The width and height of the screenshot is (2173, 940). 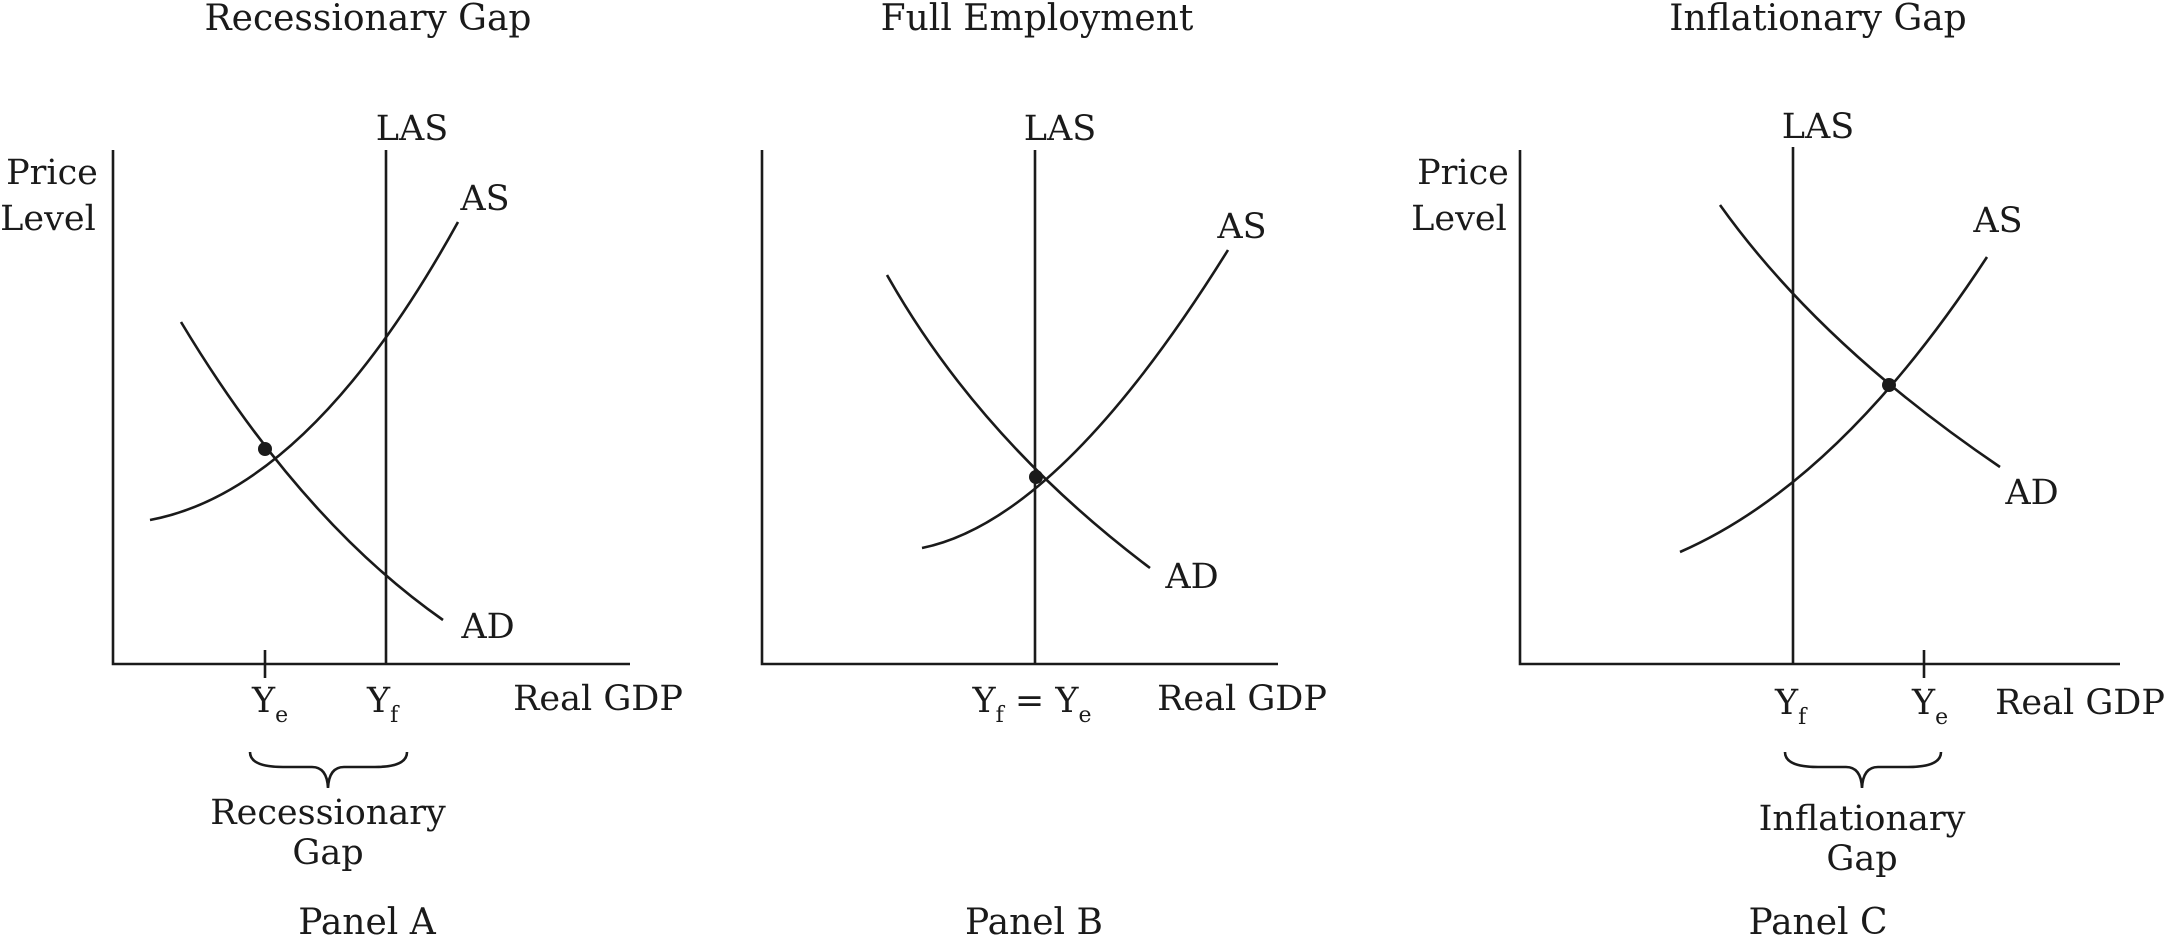 I want to click on panel-a-gap-brace, so click(x=328, y=770).